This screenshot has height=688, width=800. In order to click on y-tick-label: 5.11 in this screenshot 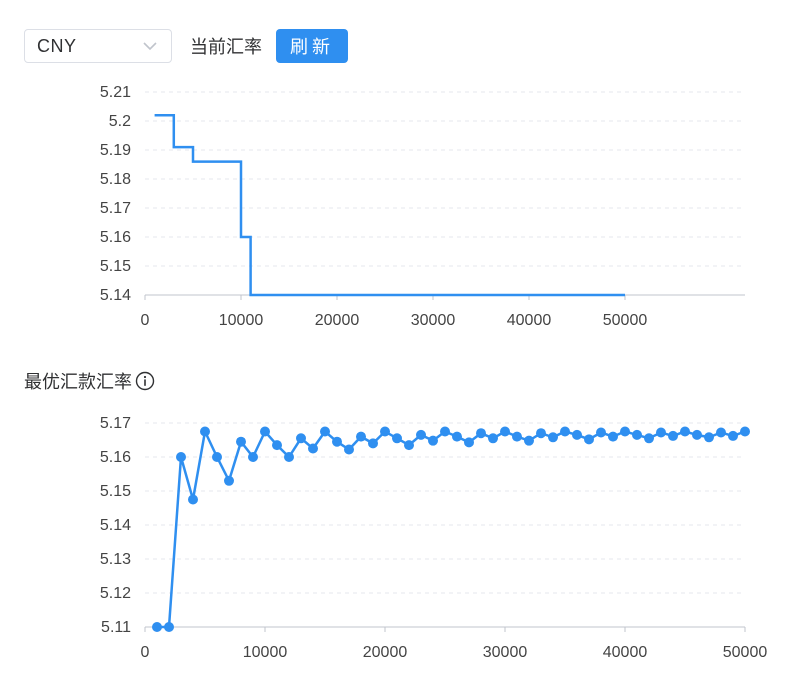, I will do `click(116, 627)`.